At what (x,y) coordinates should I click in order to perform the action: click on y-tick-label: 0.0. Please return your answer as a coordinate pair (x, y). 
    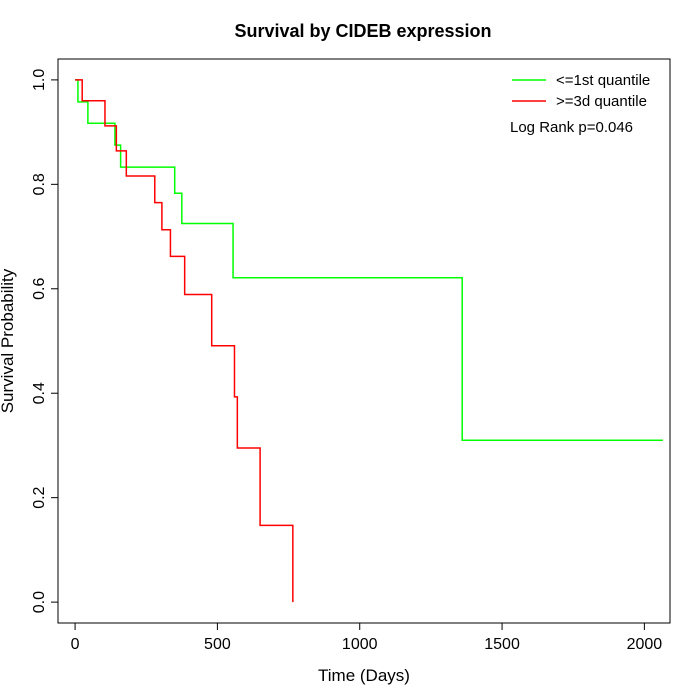
    Looking at the image, I should click on (39, 602).